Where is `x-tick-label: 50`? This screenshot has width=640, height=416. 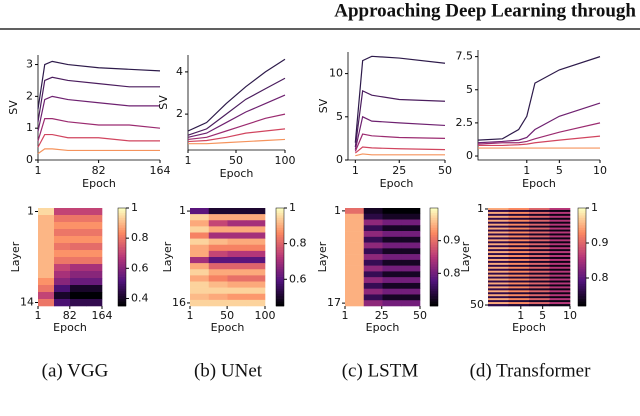
x-tick-label: 50 is located at coordinates (227, 315).